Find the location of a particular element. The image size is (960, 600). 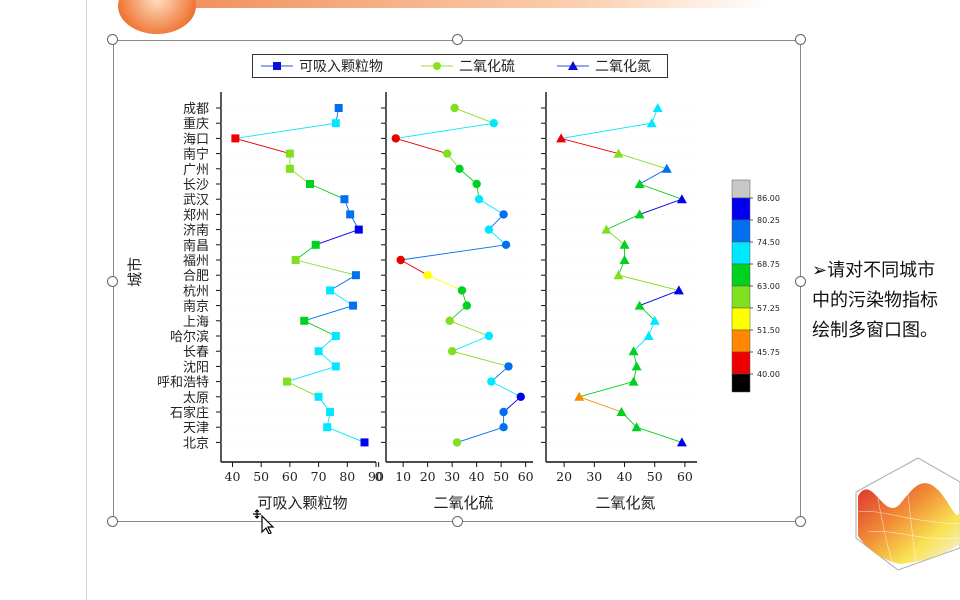

note-line-1: ➢请对不同城市 is located at coordinates (874, 270).